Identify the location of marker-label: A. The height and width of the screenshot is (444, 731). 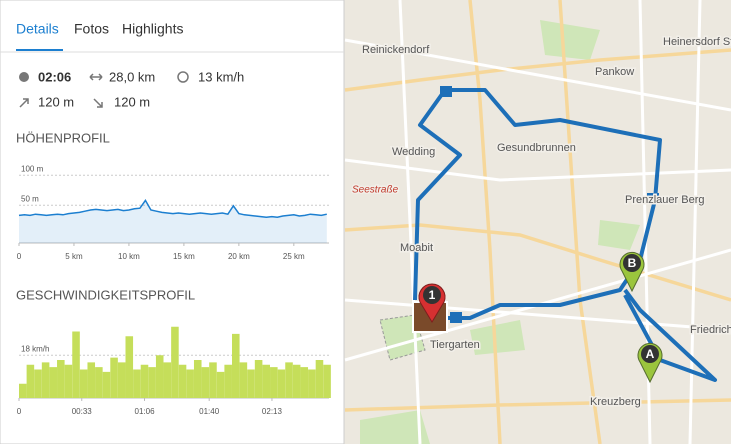
(650, 354).